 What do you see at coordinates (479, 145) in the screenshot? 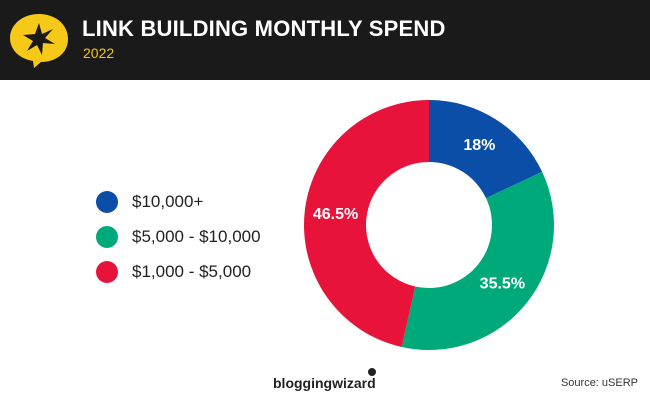
I see `slice-value-label-0: 18%` at bounding box center [479, 145].